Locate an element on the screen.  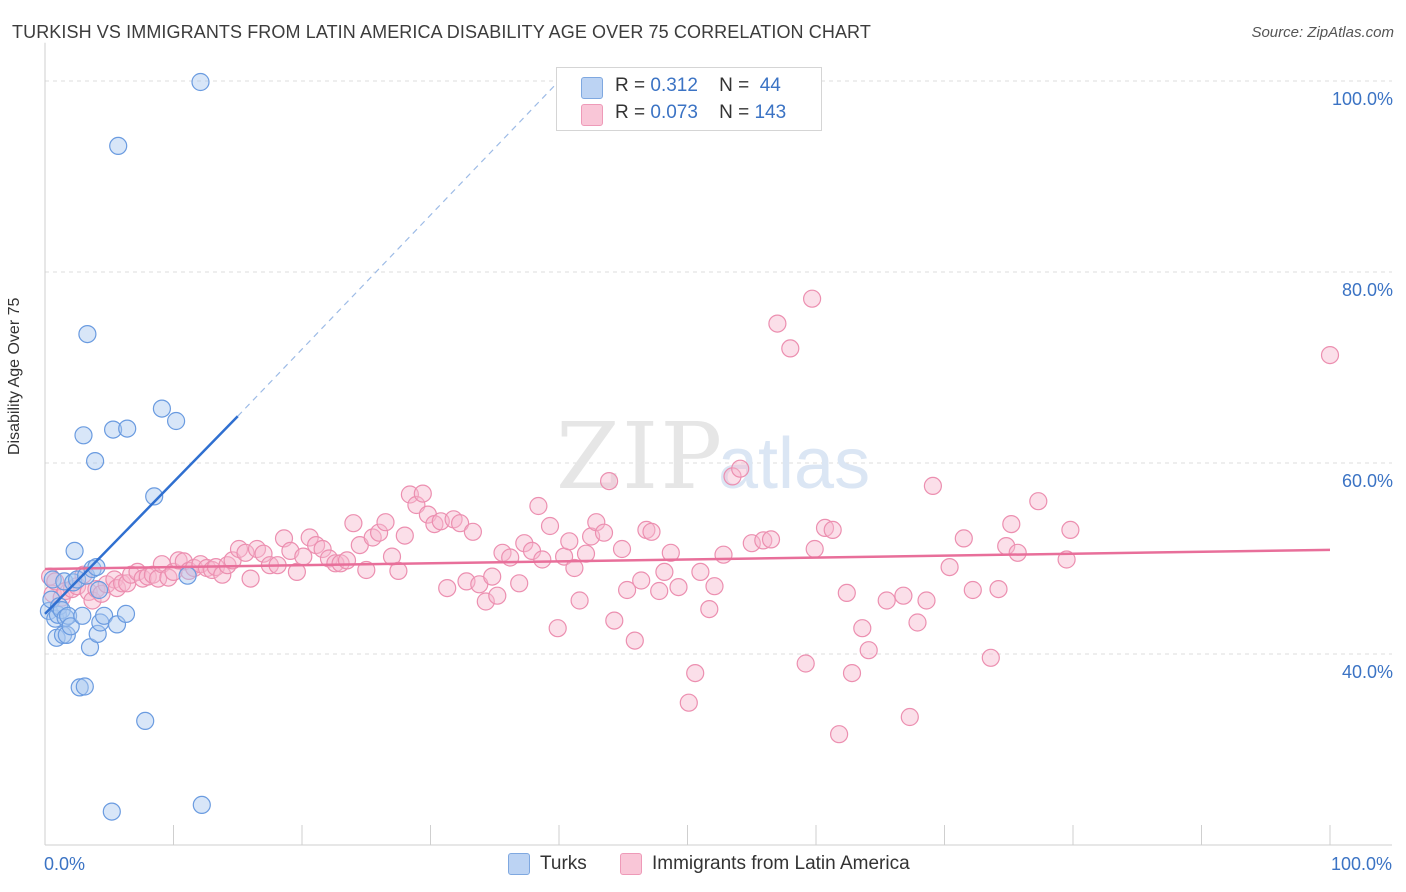
watermark-atlas: atlas is located at coordinates (794, 464).